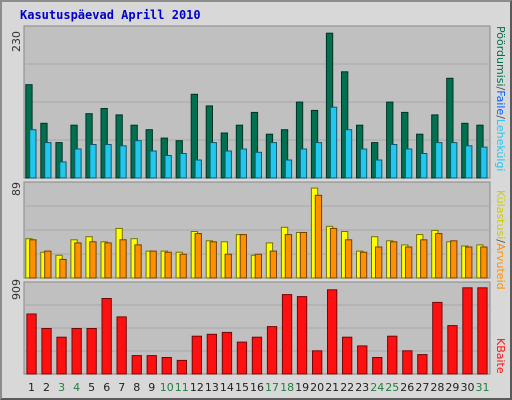 The width and height of the screenshot is (512, 400). I want to click on day-label: 7, so click(121, 387).